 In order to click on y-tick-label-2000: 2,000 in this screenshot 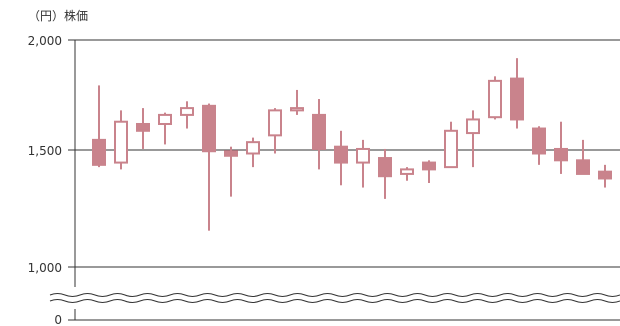, I will do `click(45, 41)`.